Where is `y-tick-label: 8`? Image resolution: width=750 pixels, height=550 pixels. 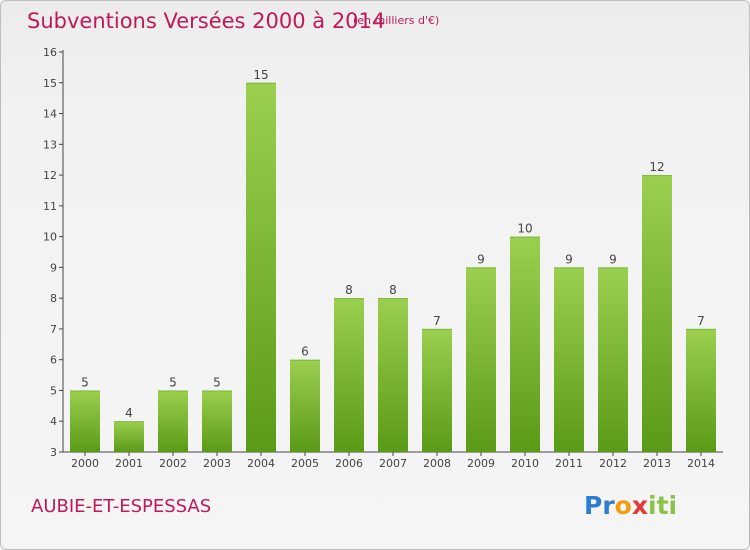 y-tick-label: 8 is located at coordinates (53, 298).